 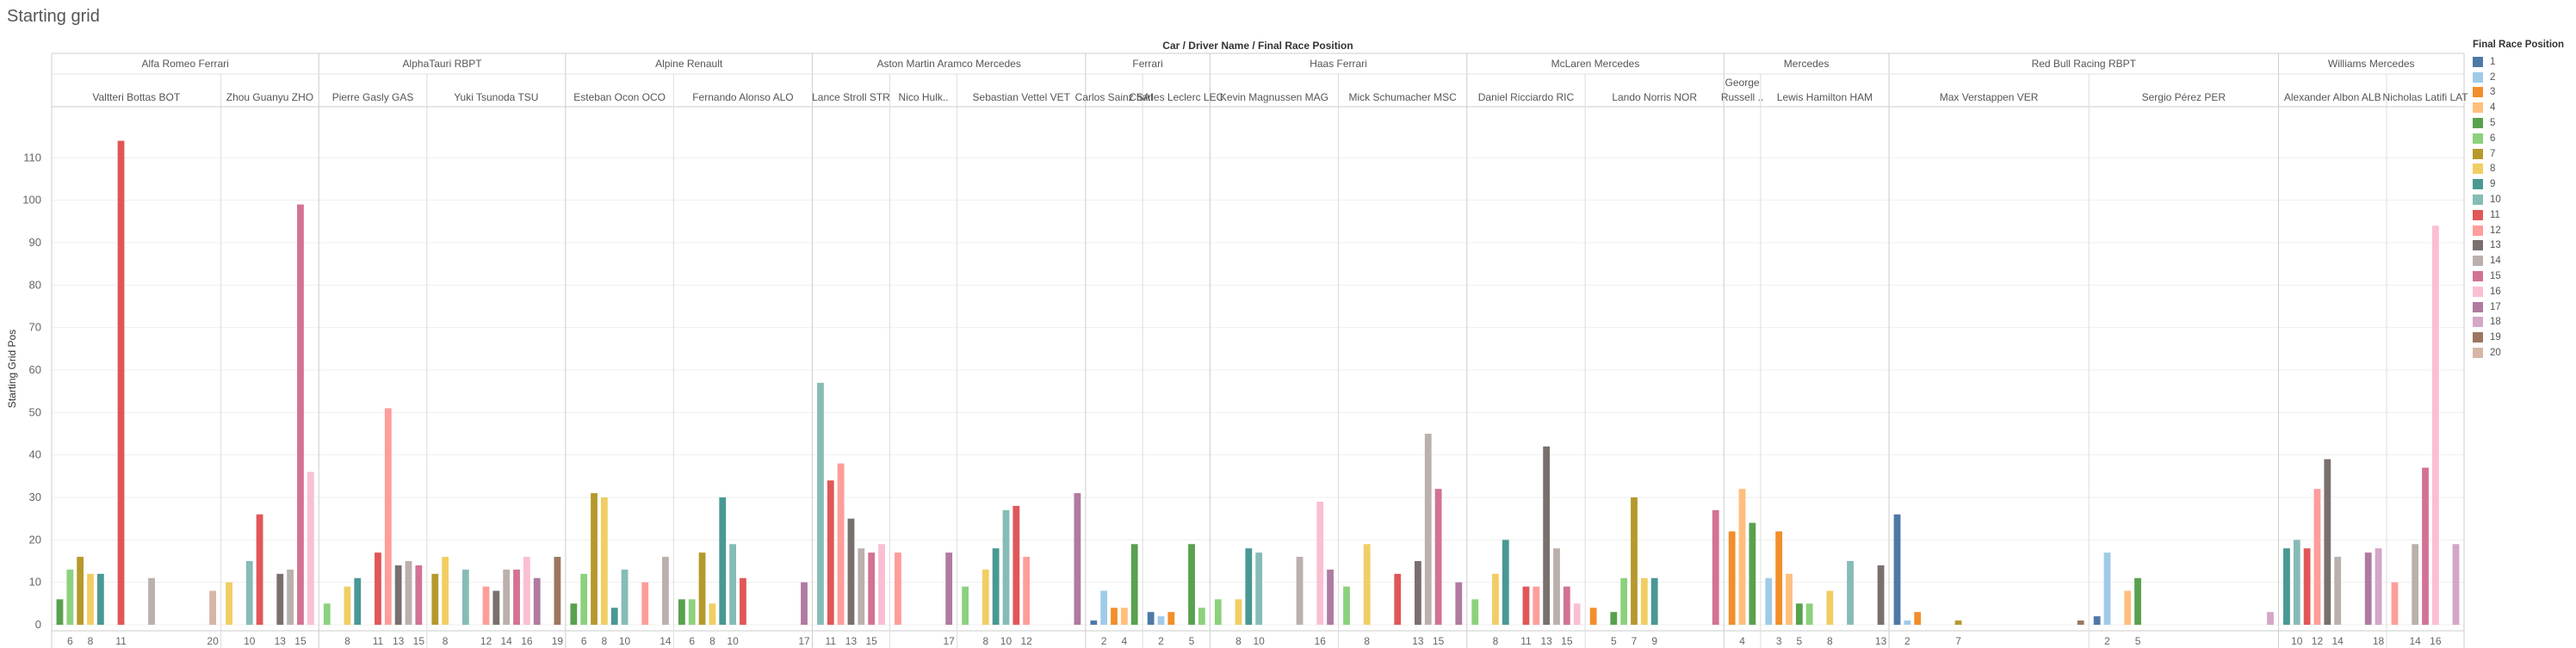 What do you see at coordinates (1742, 83) in the screenshot?
I see `driver-label: George` at bounding box center [1742, 83].